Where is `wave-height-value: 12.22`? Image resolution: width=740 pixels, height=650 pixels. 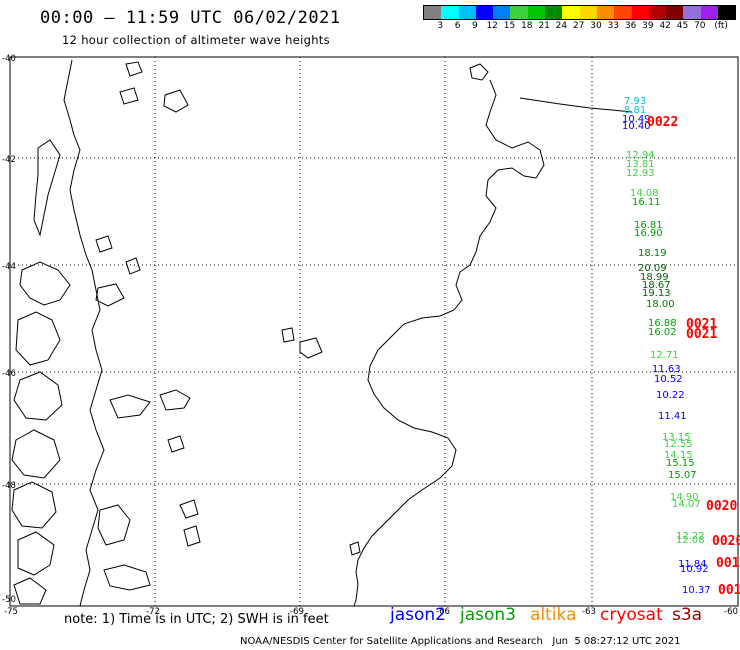
wave-height-value: 12.22 is located at coordinates (690, 536).